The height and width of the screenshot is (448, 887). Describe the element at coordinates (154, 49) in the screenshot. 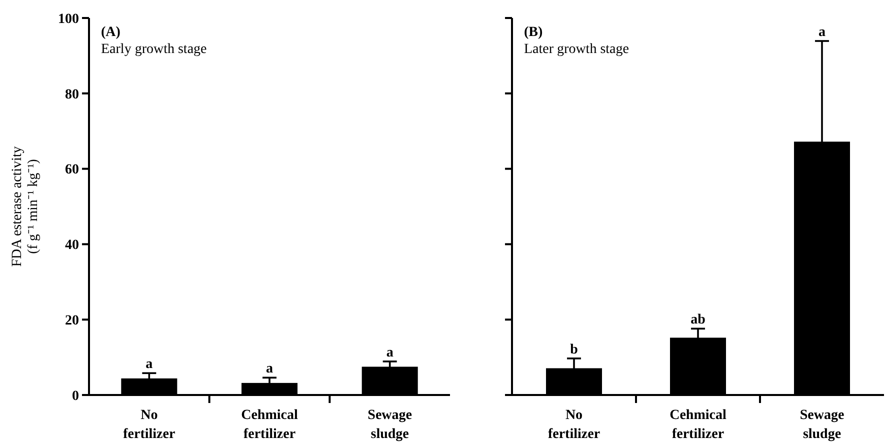

I see `text: Early growth stage` at that location.